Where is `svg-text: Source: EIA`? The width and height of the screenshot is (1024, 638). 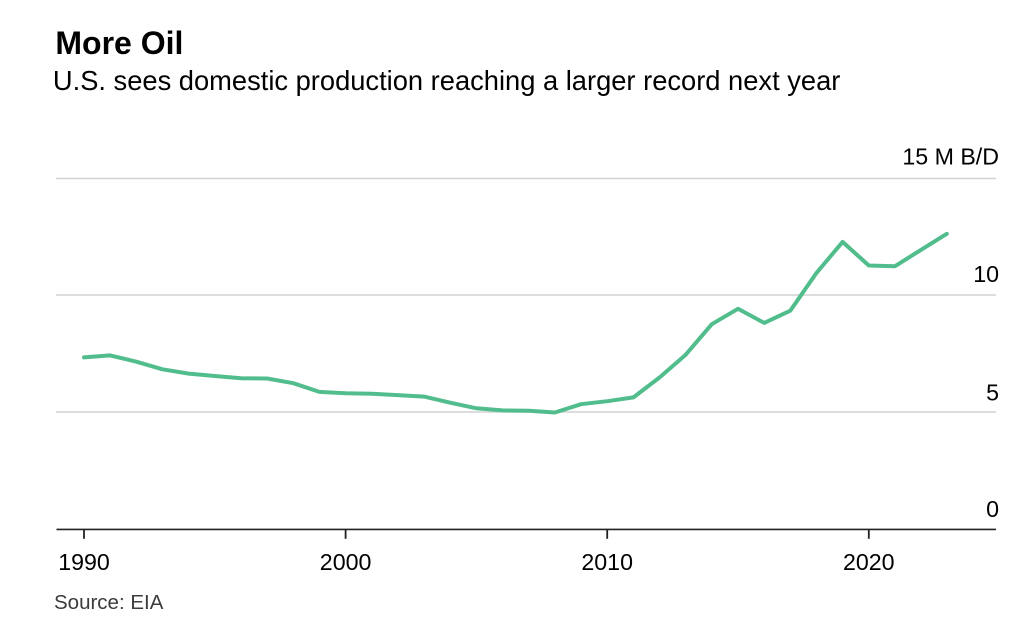
svg-text: Source: EIA is located at coordinates (109, 602).